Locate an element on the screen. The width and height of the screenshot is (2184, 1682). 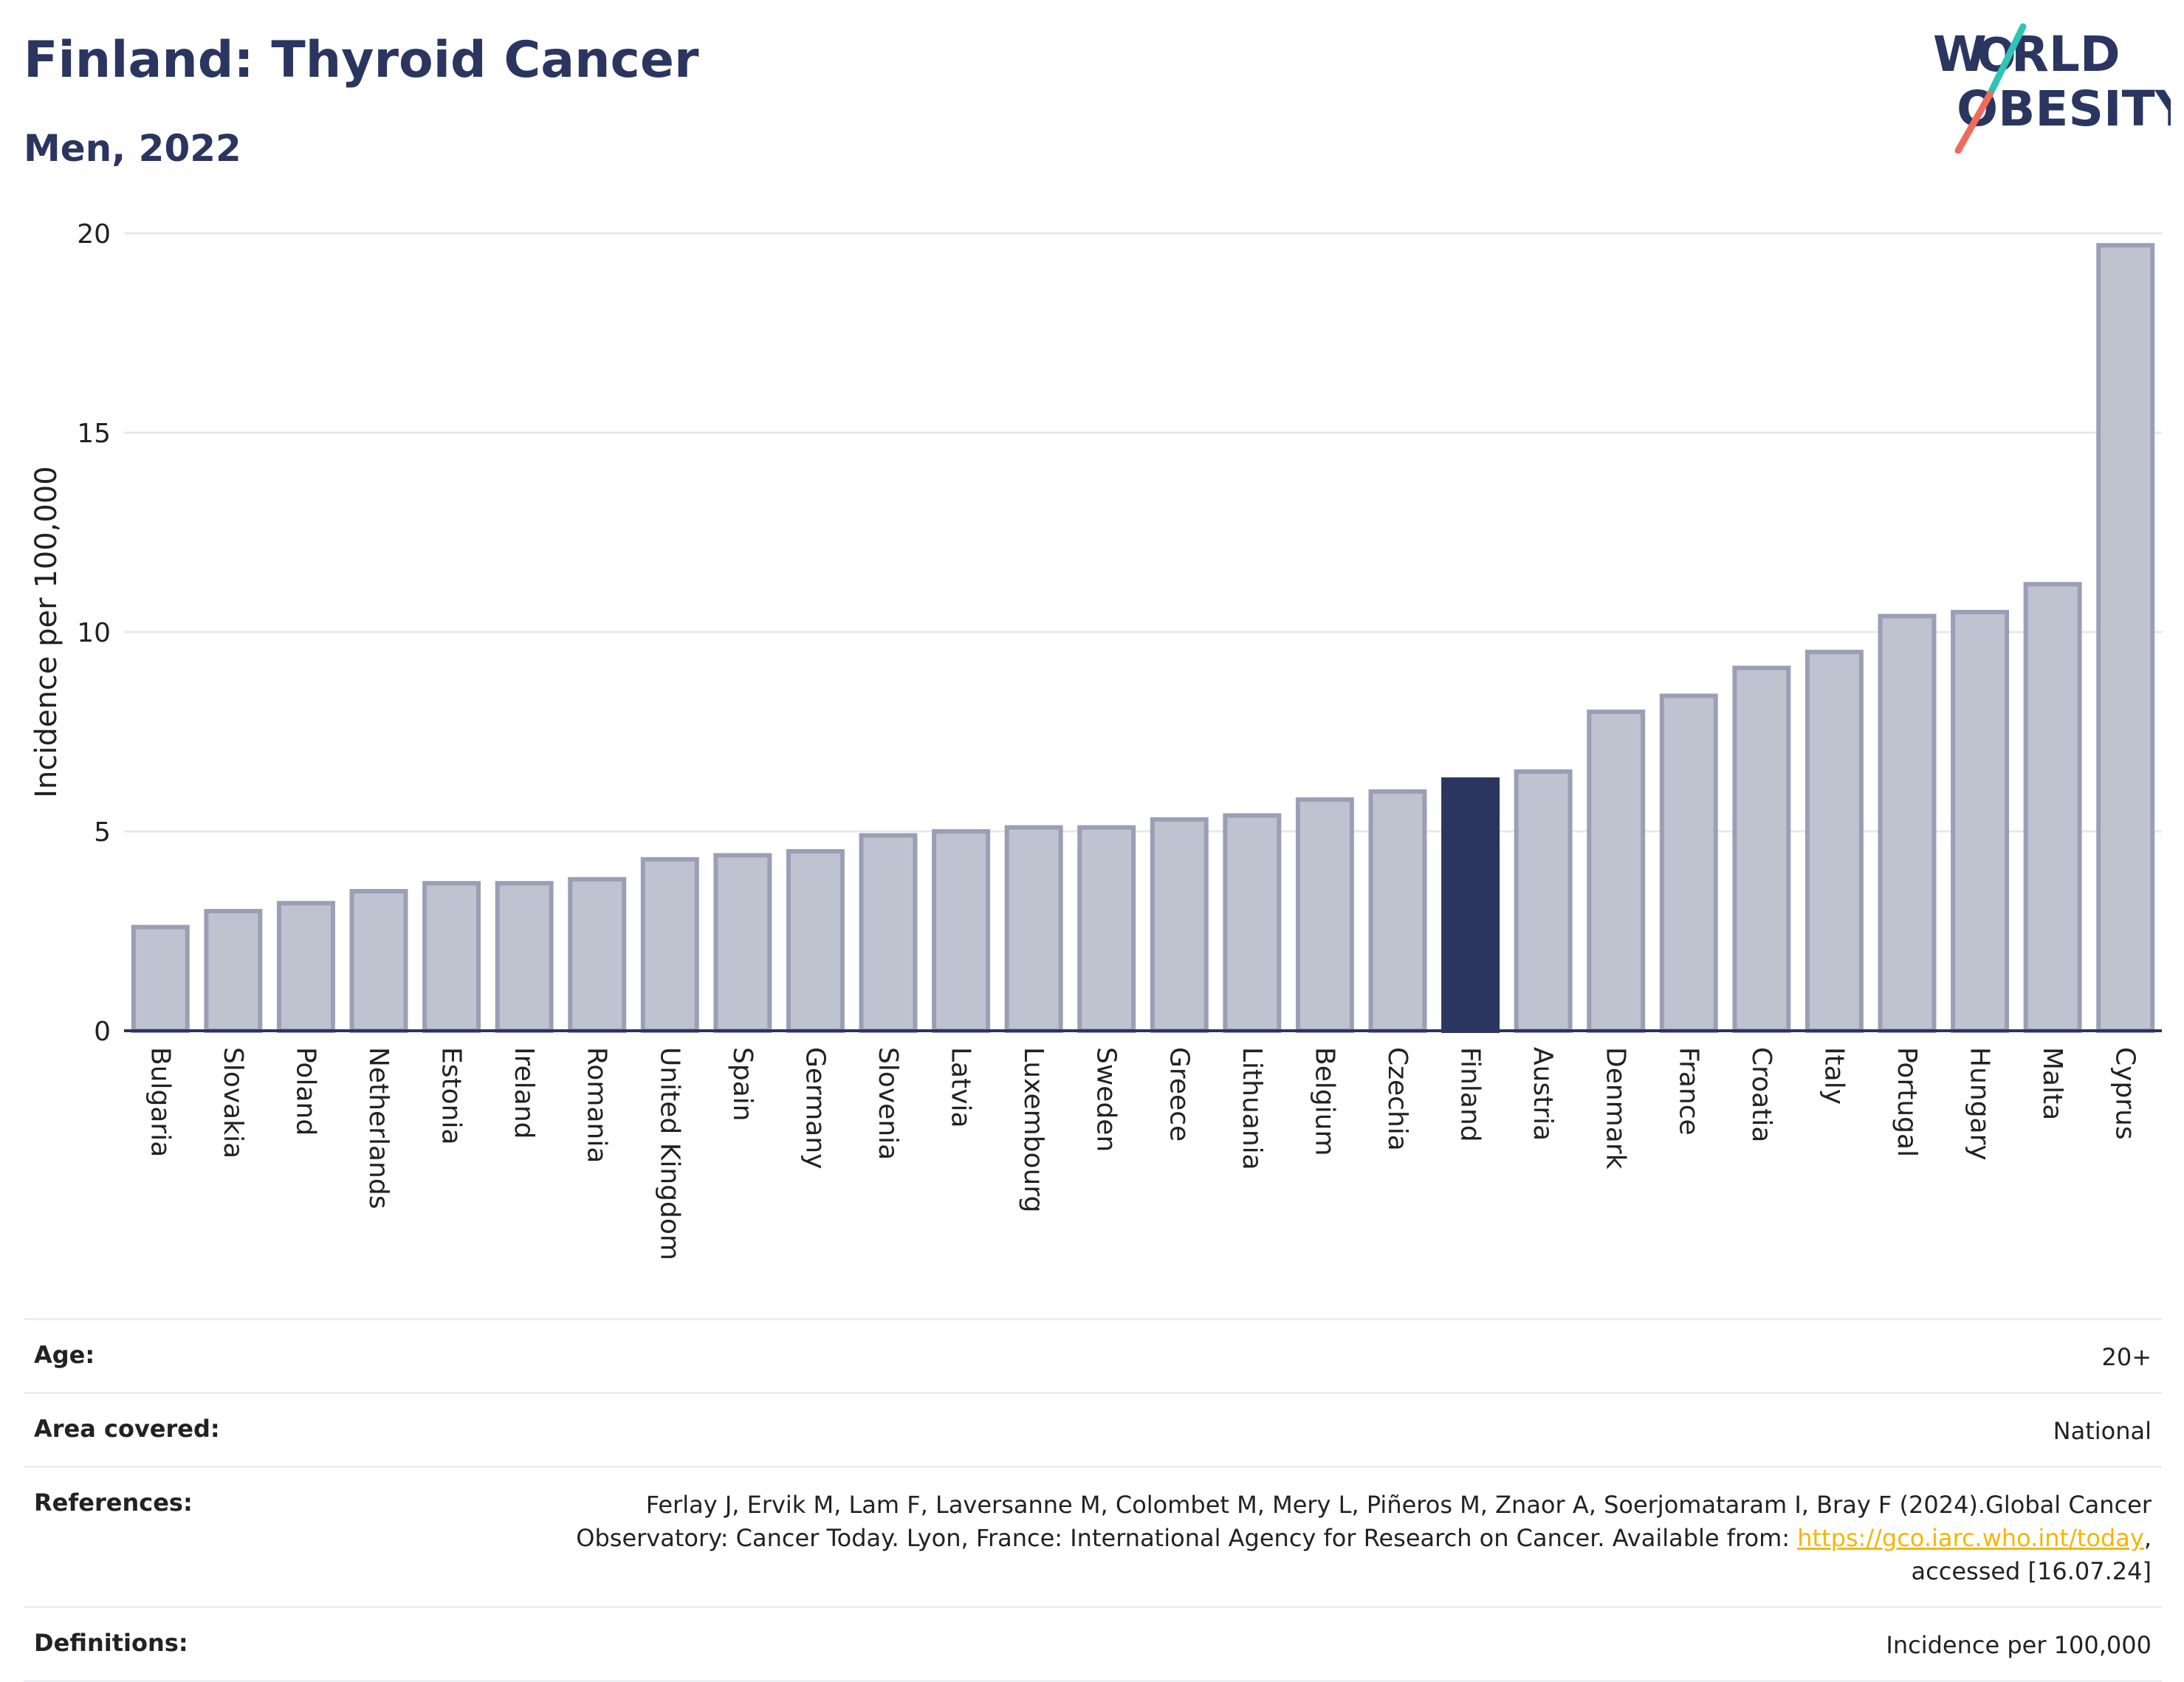
bar-malta is located at coordinates (2052, 807).